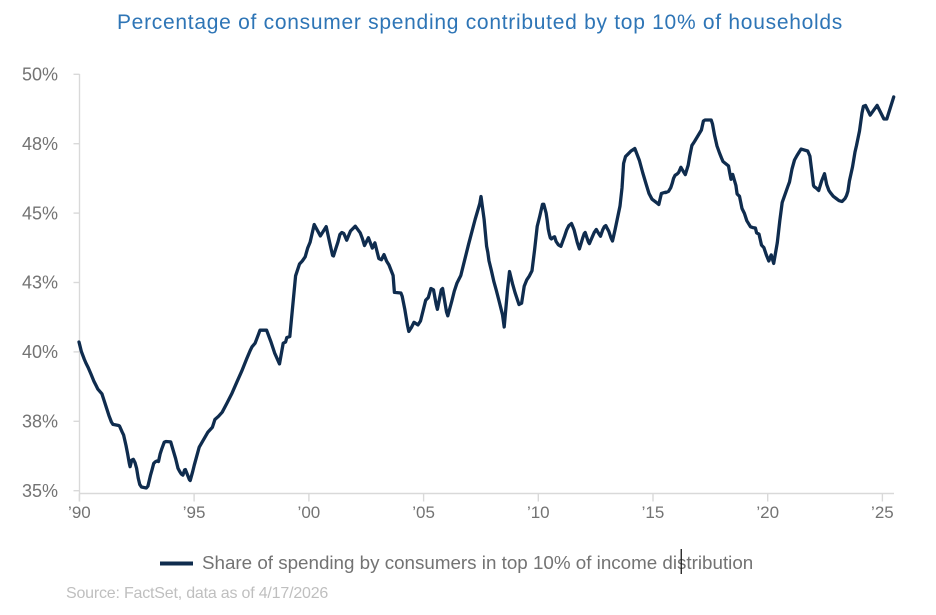 The height and width of the screenshot is (615, 936). Describe the element at coordinates (653, 512) in the screenshot. I see `svg-text: ’15` at that location.